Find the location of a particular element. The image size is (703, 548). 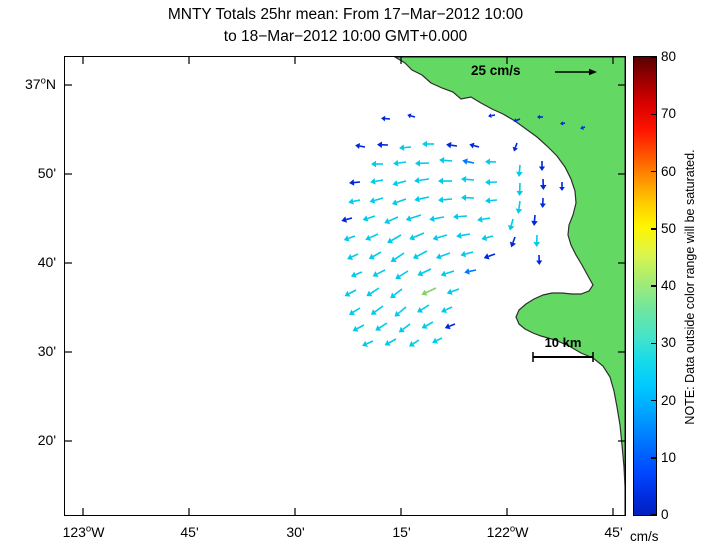

colorbar-tick-label: 40 is located at coordinates (669, 285).